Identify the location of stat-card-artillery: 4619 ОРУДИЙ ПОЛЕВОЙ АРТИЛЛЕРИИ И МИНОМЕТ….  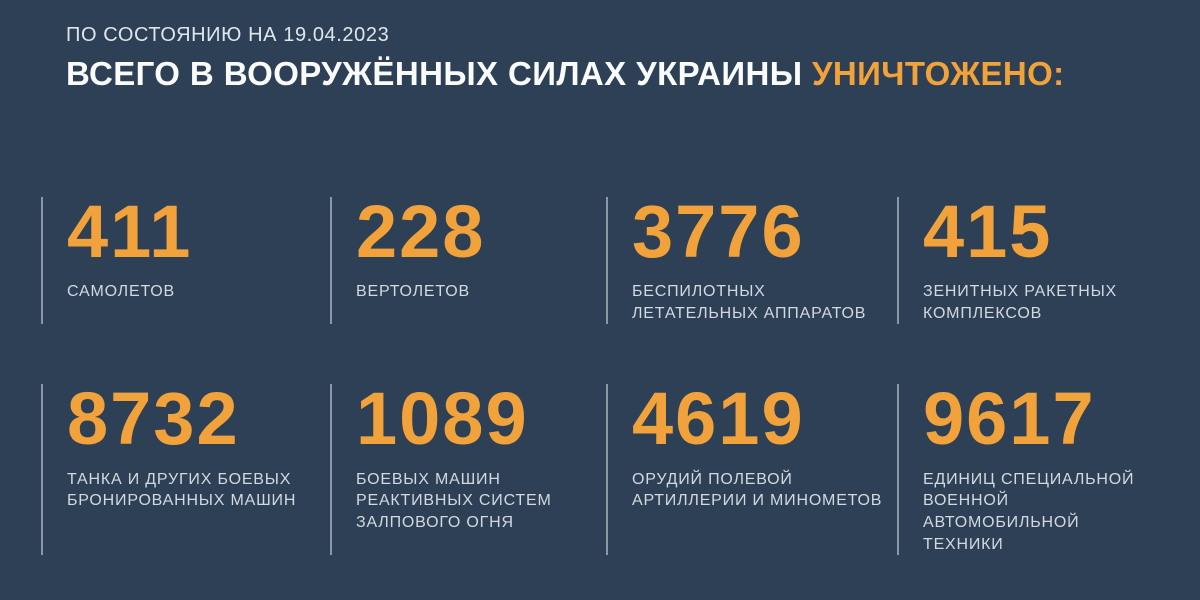
(751, 466).